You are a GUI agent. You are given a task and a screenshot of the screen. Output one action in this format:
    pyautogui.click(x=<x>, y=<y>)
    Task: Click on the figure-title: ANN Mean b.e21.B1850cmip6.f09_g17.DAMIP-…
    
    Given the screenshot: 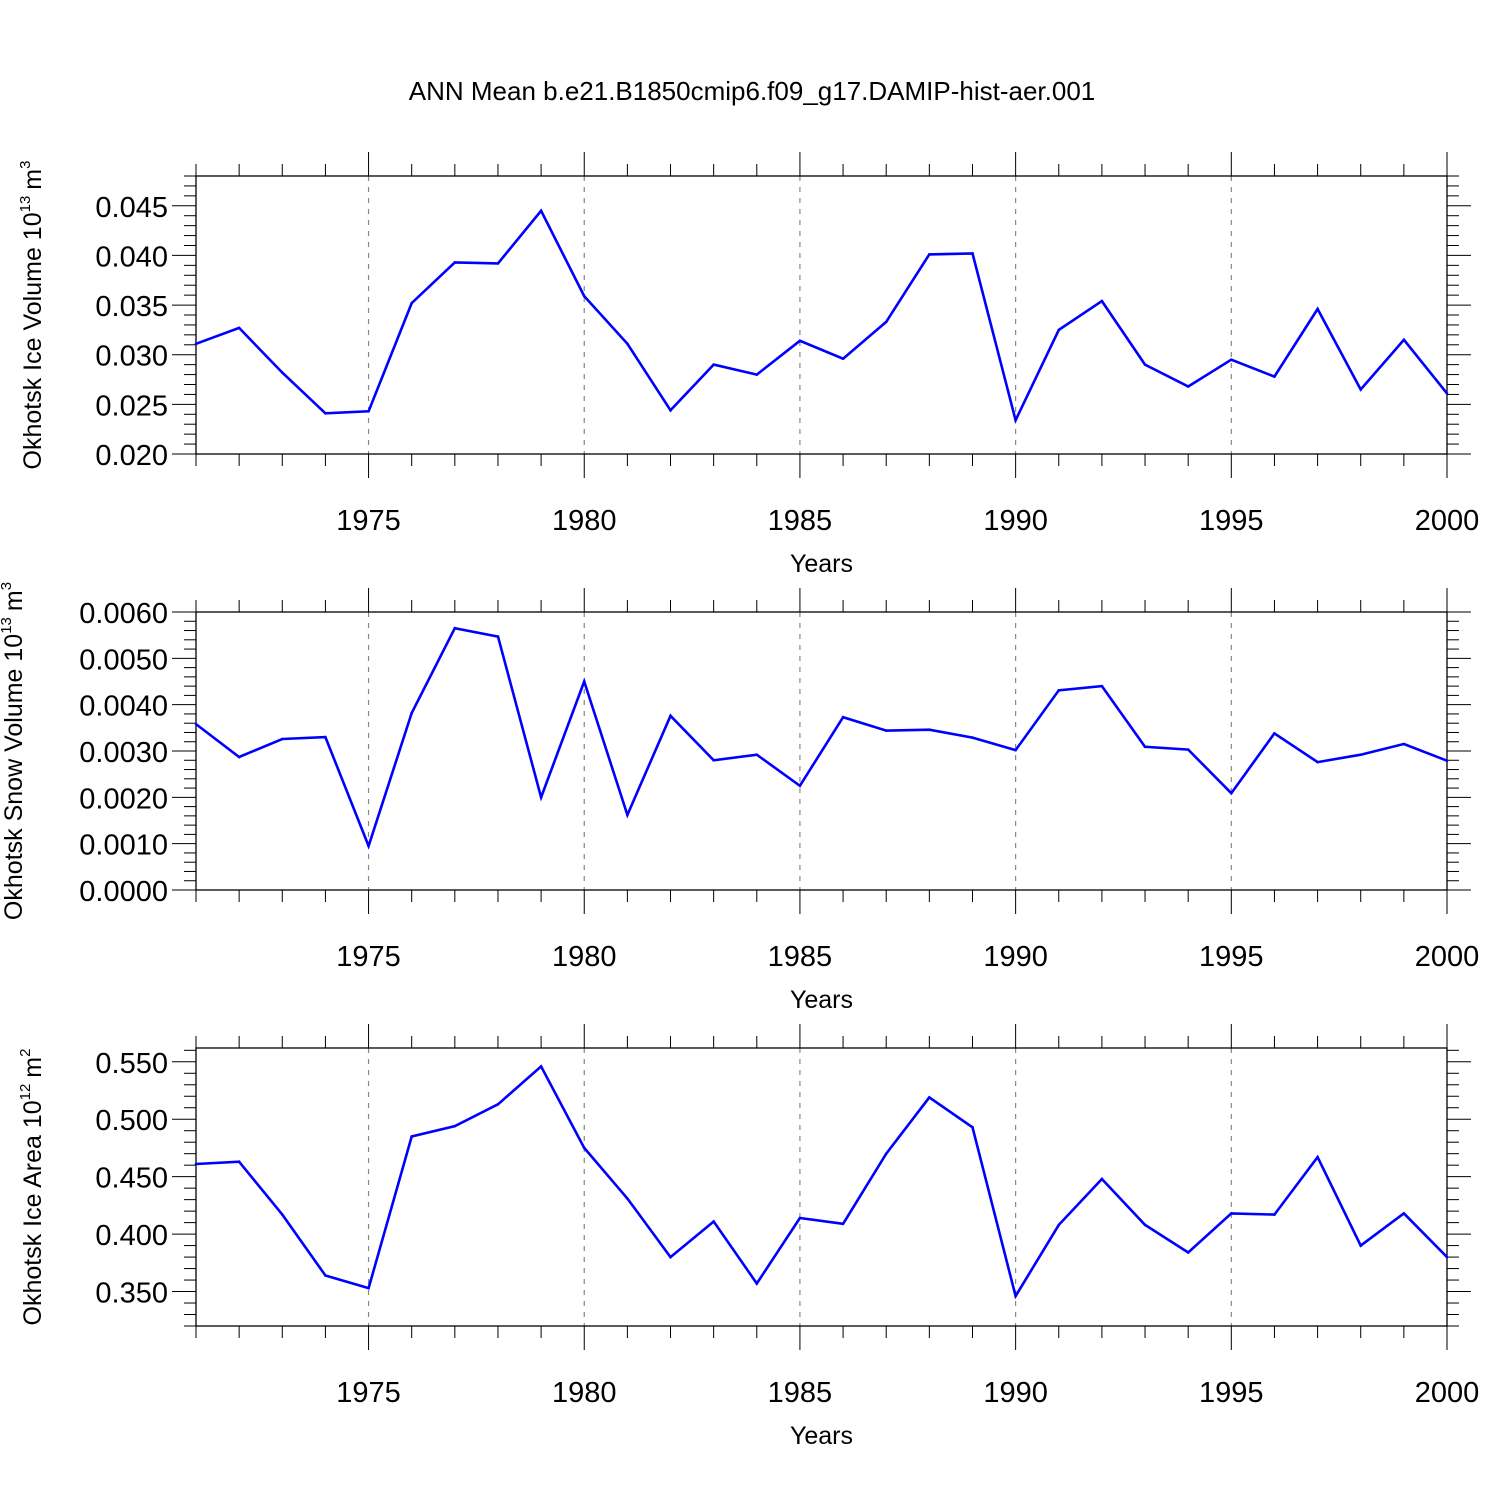 What is the action you would take?
    pyautogui.click(x=752, y=91)
    